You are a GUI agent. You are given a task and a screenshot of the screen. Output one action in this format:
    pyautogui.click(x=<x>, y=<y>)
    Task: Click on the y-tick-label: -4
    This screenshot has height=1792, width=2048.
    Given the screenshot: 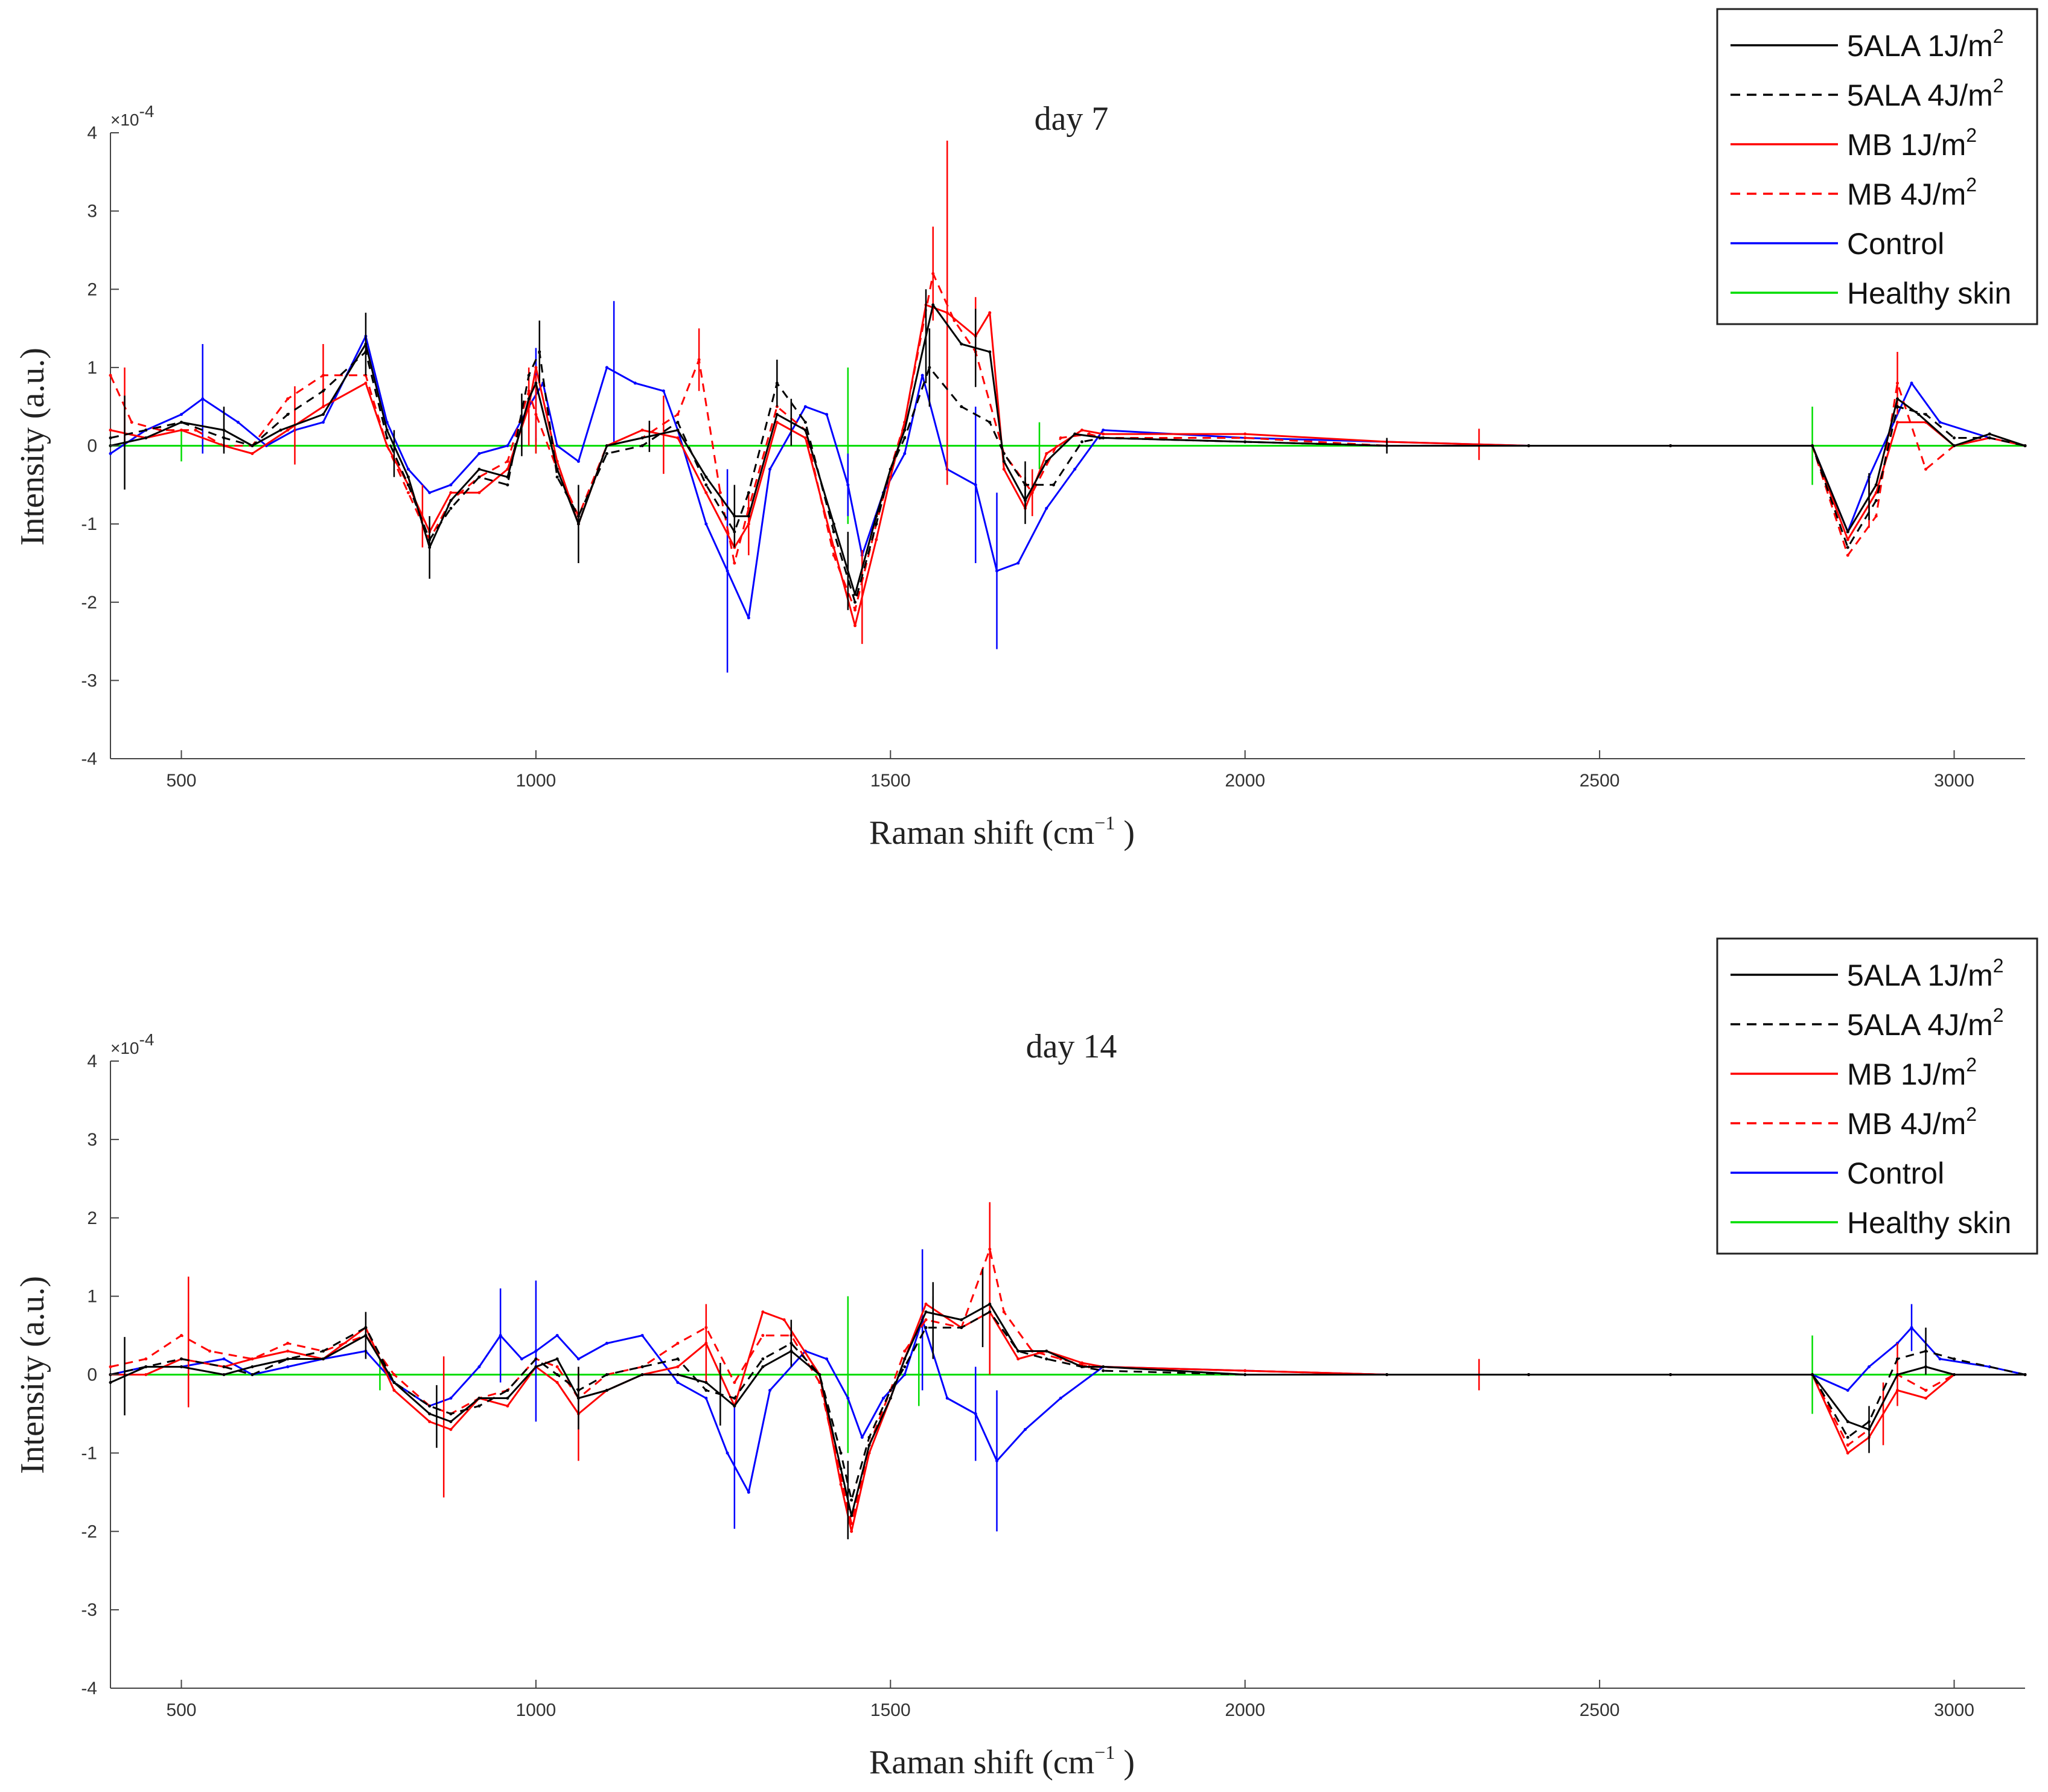 What is the action you would take?
    pyautogui.click(x=89, y=759)
    